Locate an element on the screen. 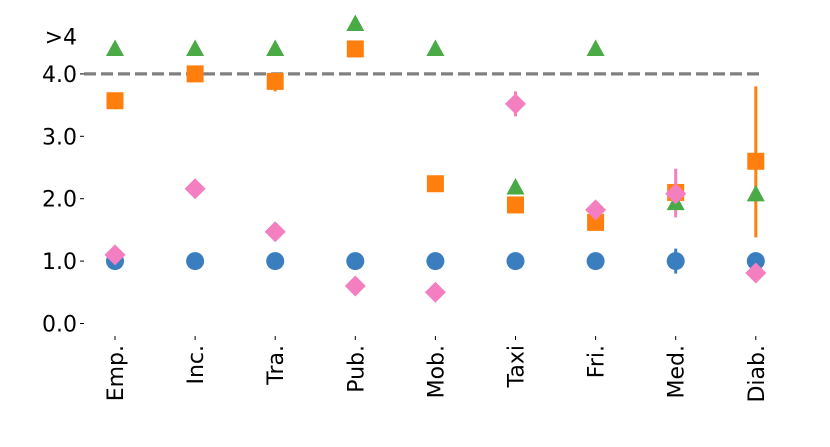 This screenshot has width=830, height=447. x-tick-label: Taxi is located at coordinates (517, 366).